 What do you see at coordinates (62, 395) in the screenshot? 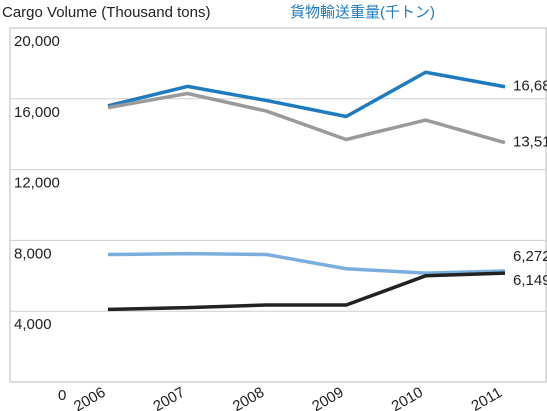
I see `y-tick-label: 0` at bounding box center [62, 395].